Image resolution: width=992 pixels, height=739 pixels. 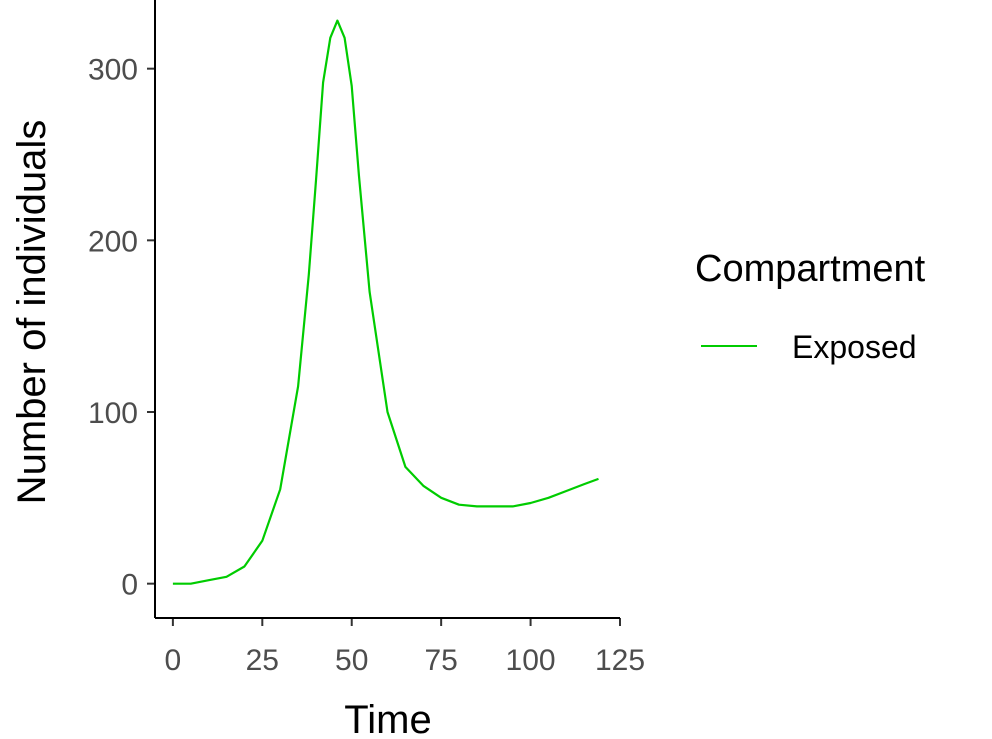 I want to click on y-axis-title: Number of individuals, so click(x=32, y=312).